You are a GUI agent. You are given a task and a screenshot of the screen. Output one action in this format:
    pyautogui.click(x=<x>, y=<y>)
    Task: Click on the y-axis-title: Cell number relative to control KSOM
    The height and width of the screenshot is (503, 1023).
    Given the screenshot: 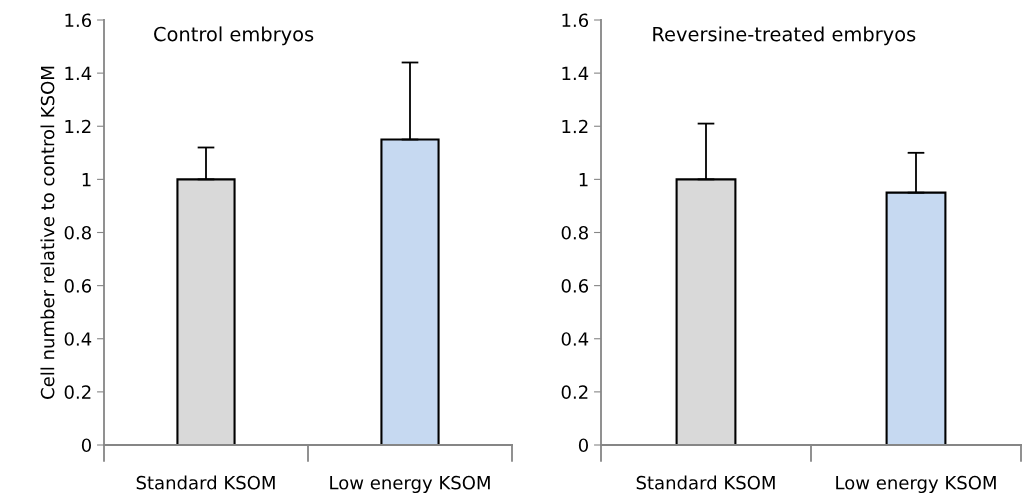 What is the action you would take?
    pyautogui.click(x=47, y=232)
    